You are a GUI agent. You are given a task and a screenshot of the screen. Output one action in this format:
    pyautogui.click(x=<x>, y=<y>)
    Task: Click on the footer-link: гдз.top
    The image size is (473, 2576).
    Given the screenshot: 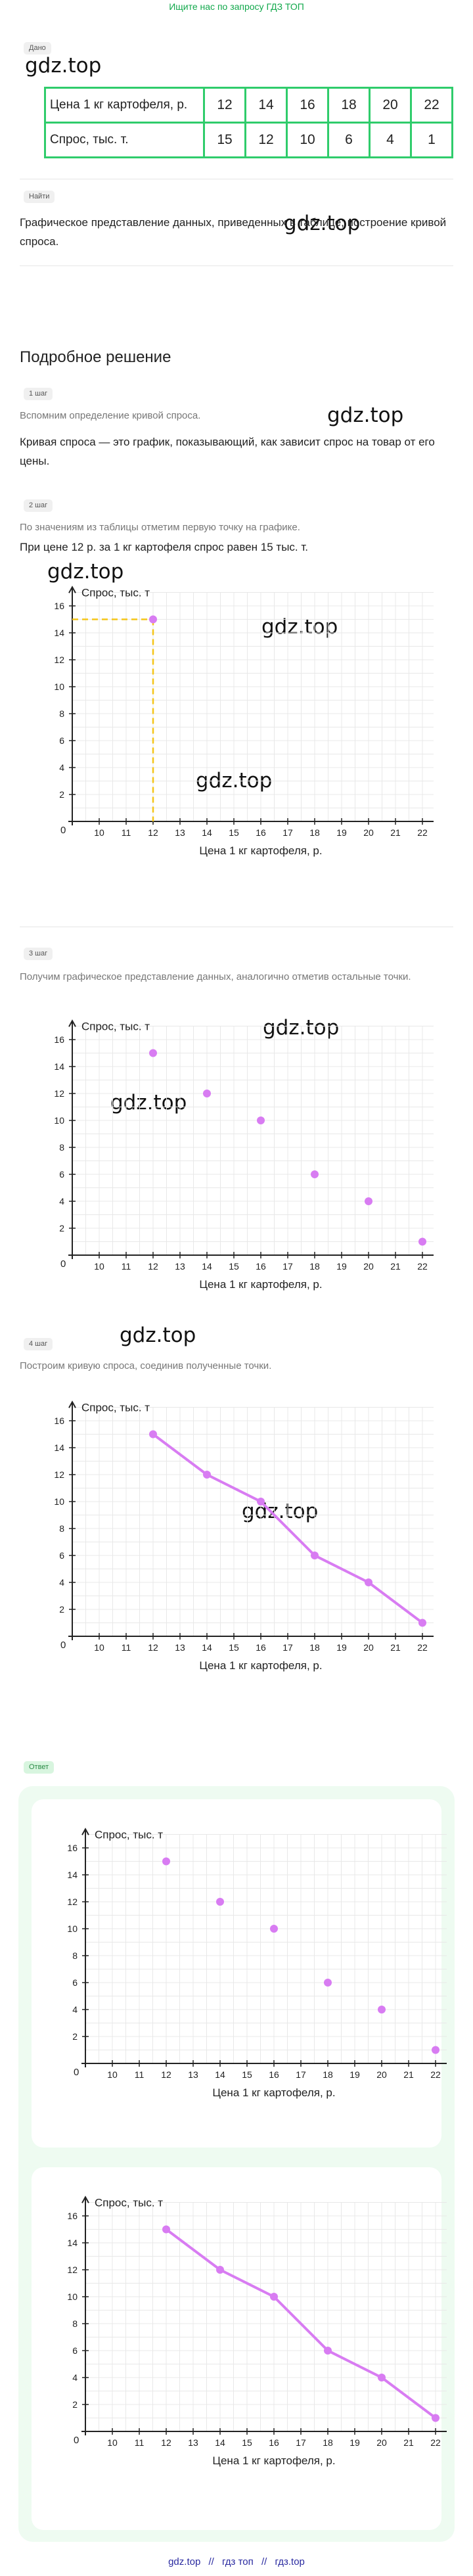 What is the action you would take?
    pyautogui.click(x=290, y=2561)
    